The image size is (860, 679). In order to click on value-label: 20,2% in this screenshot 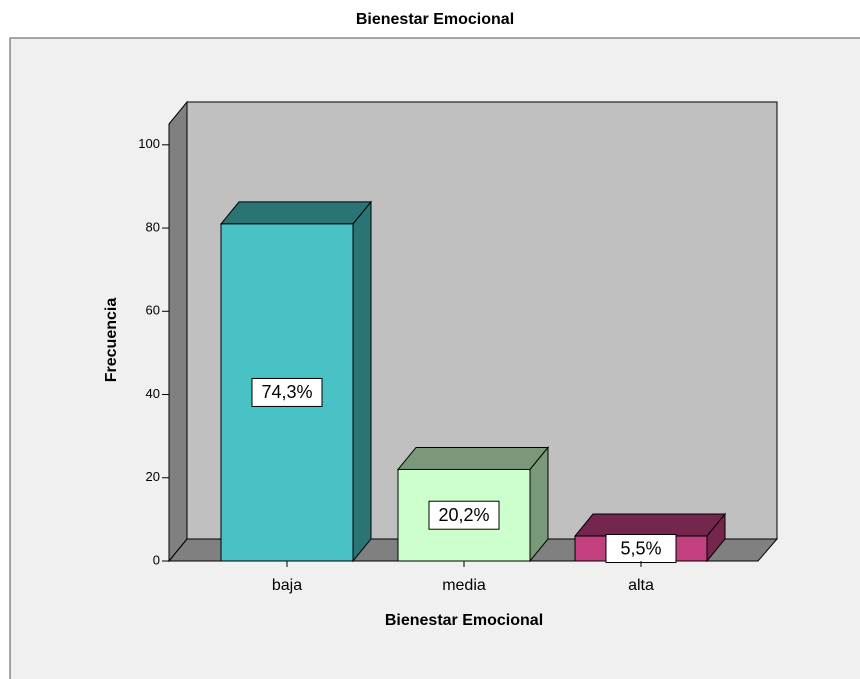, I will do `click(463, 515)`.